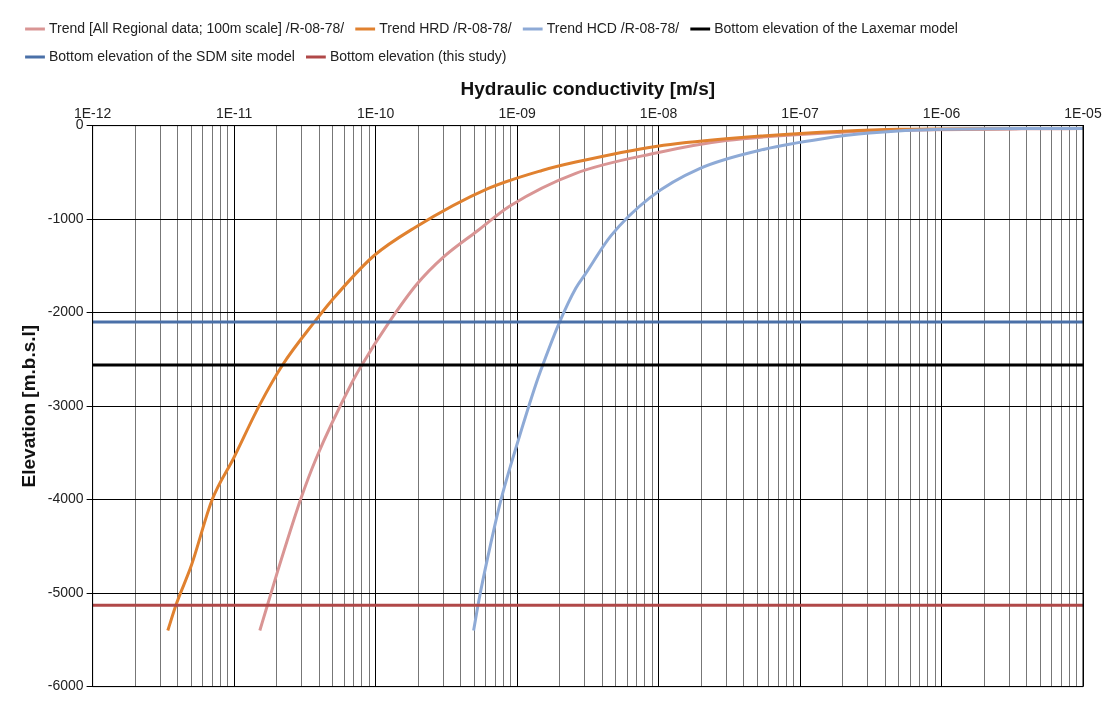 The height and width of the screenshot is (707, 1113). What do you see at coordinates (65, 404) in the screenshot?
I see `y-tick-label: -3000` at bounding box center [65, 404].